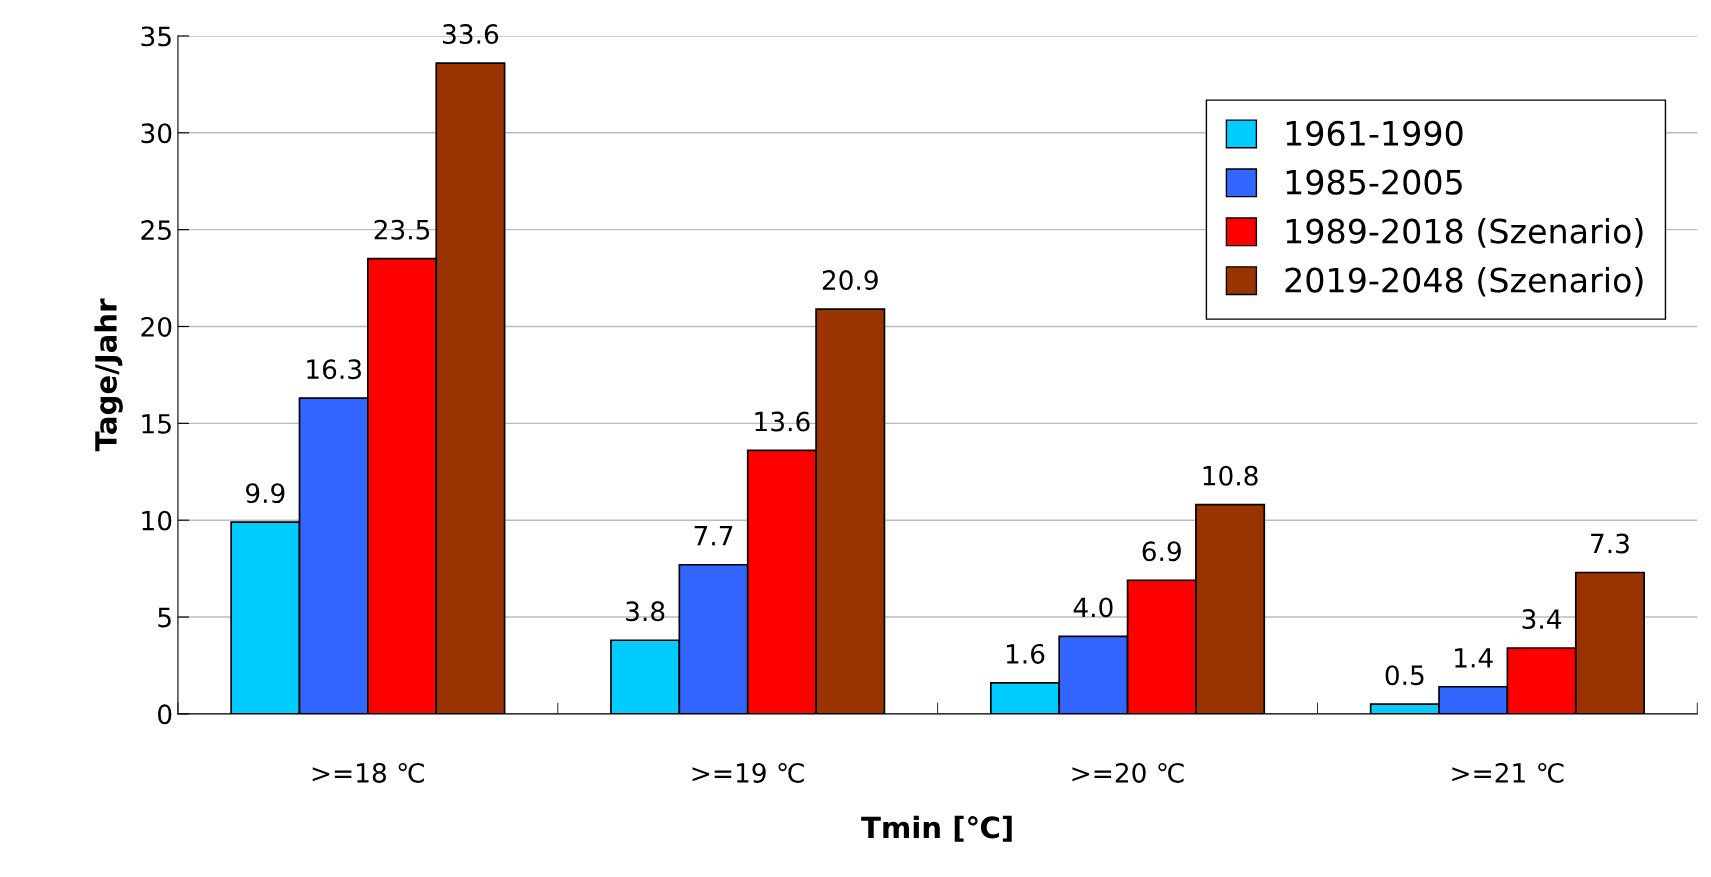  What do you see at coordinates (265, 493) in the screenshot?
I see `data-label: 9.9` at bounding box center [265, 493].